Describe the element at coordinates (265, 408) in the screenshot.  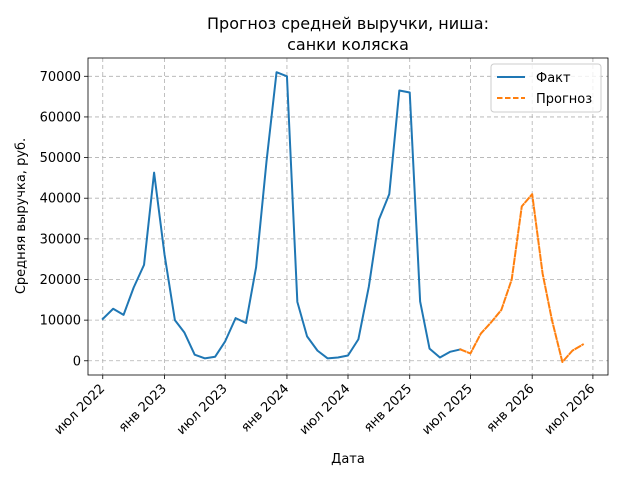
I see `x-tick-label: янв 2024` at that location.